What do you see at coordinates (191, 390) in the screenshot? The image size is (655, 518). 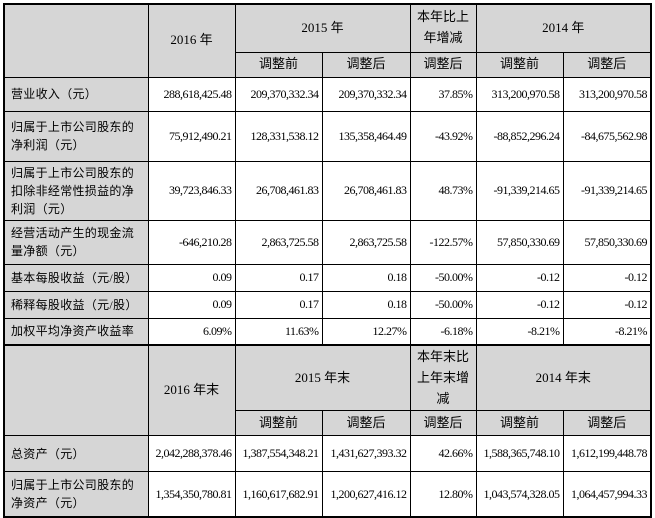 I see `header-yearend-2016: 2016 年末` at bounding box center [191, 390].